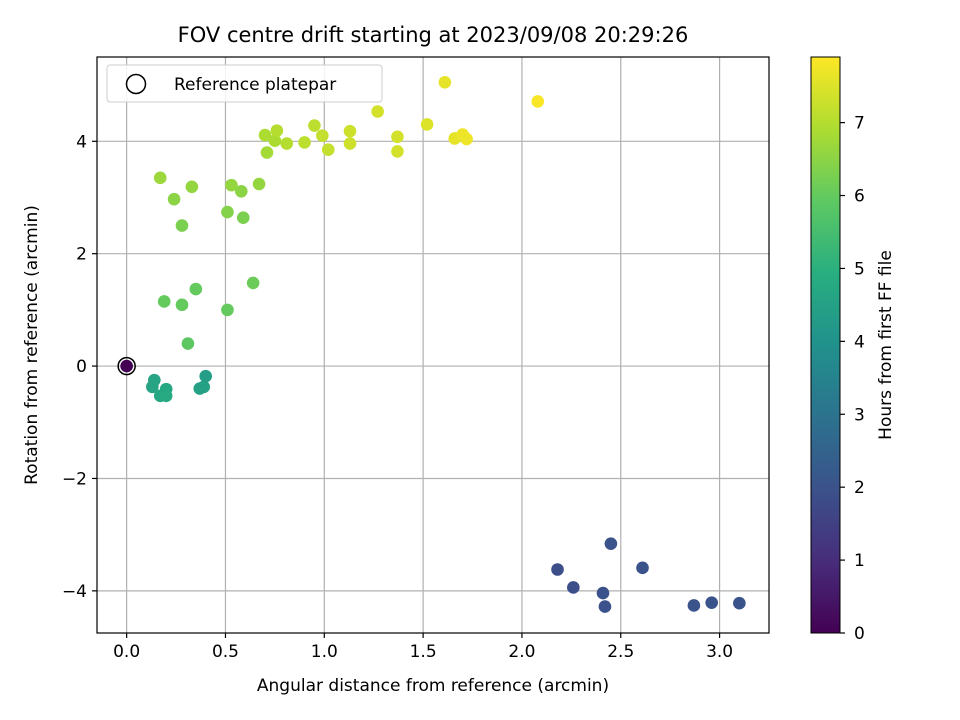 The height and width of the screenshot is (720, 960). What do you see at coordinates (74, 479) in the screenshot?
I see `y-tick-label: −2` at bounding box center [74, 479].